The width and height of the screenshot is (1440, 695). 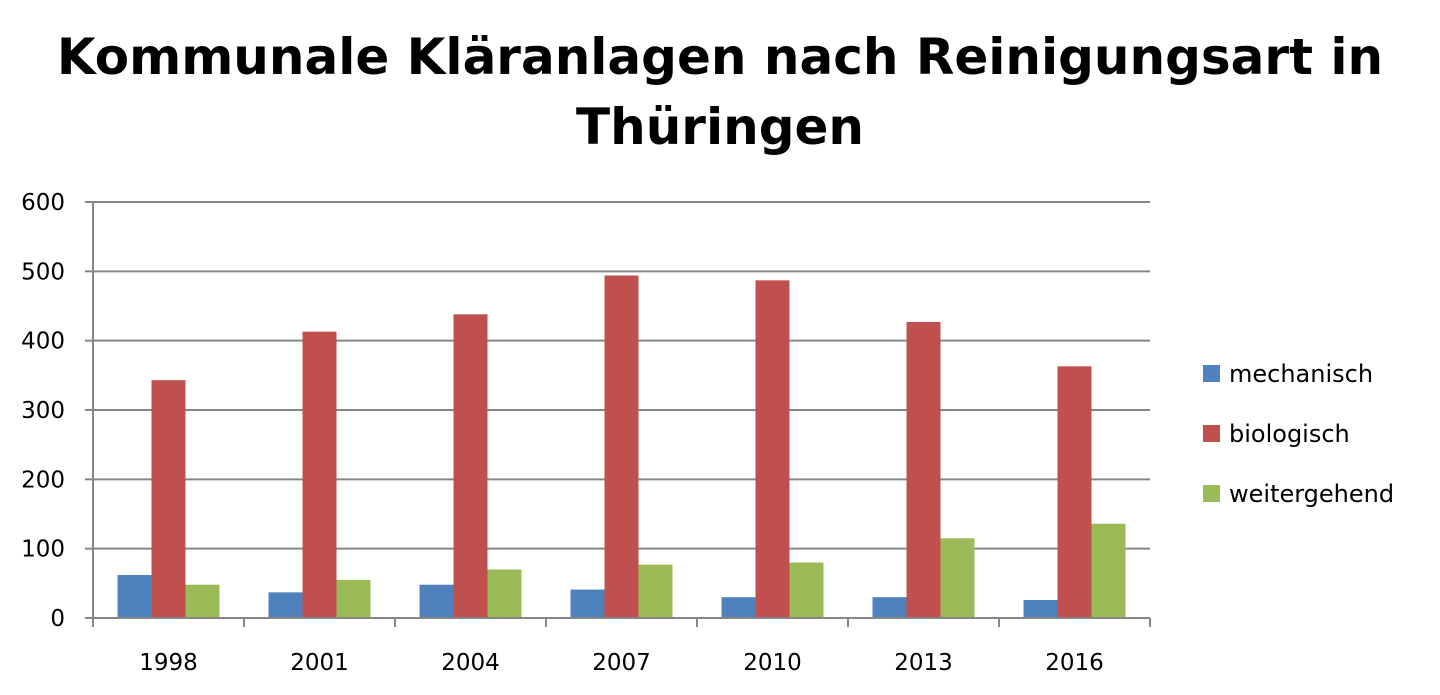 I want to click on bar-mechanisch-2001, so click(x=285, y=605).